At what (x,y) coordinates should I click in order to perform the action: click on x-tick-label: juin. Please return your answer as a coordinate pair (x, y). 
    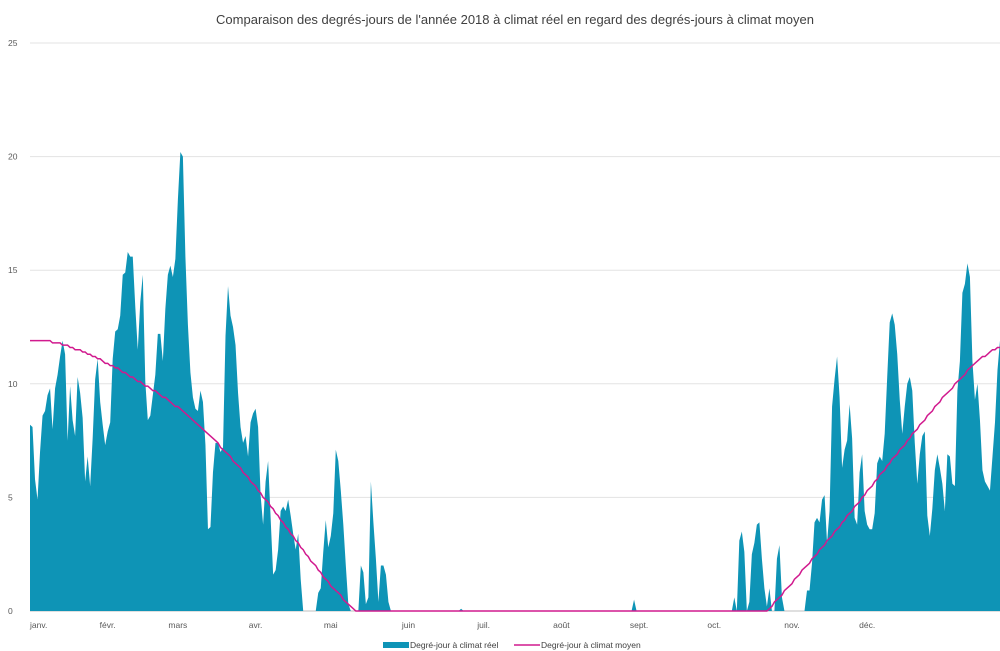
    Looking at the image, I should click on (408, 625).